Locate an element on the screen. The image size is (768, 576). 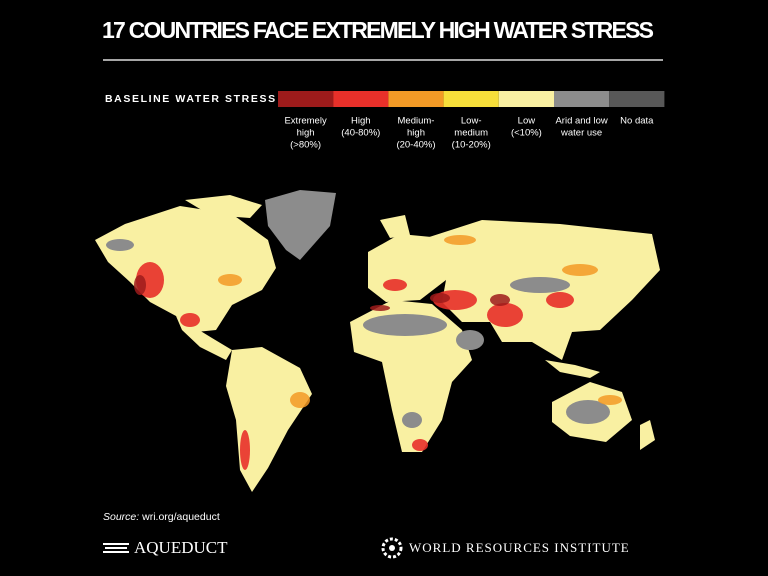
source: Source: wri.org/aqueduct is located at coordinates (161, 517).